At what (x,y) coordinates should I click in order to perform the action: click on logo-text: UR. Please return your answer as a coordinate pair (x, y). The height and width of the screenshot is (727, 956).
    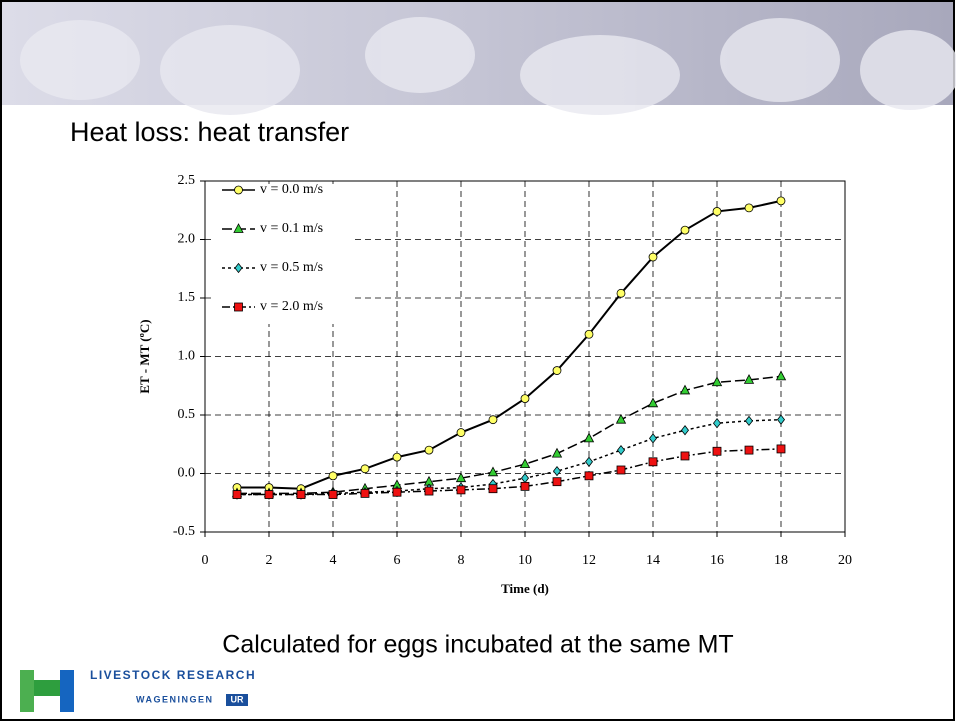
    Looking at the image, I should click on (237, 699).